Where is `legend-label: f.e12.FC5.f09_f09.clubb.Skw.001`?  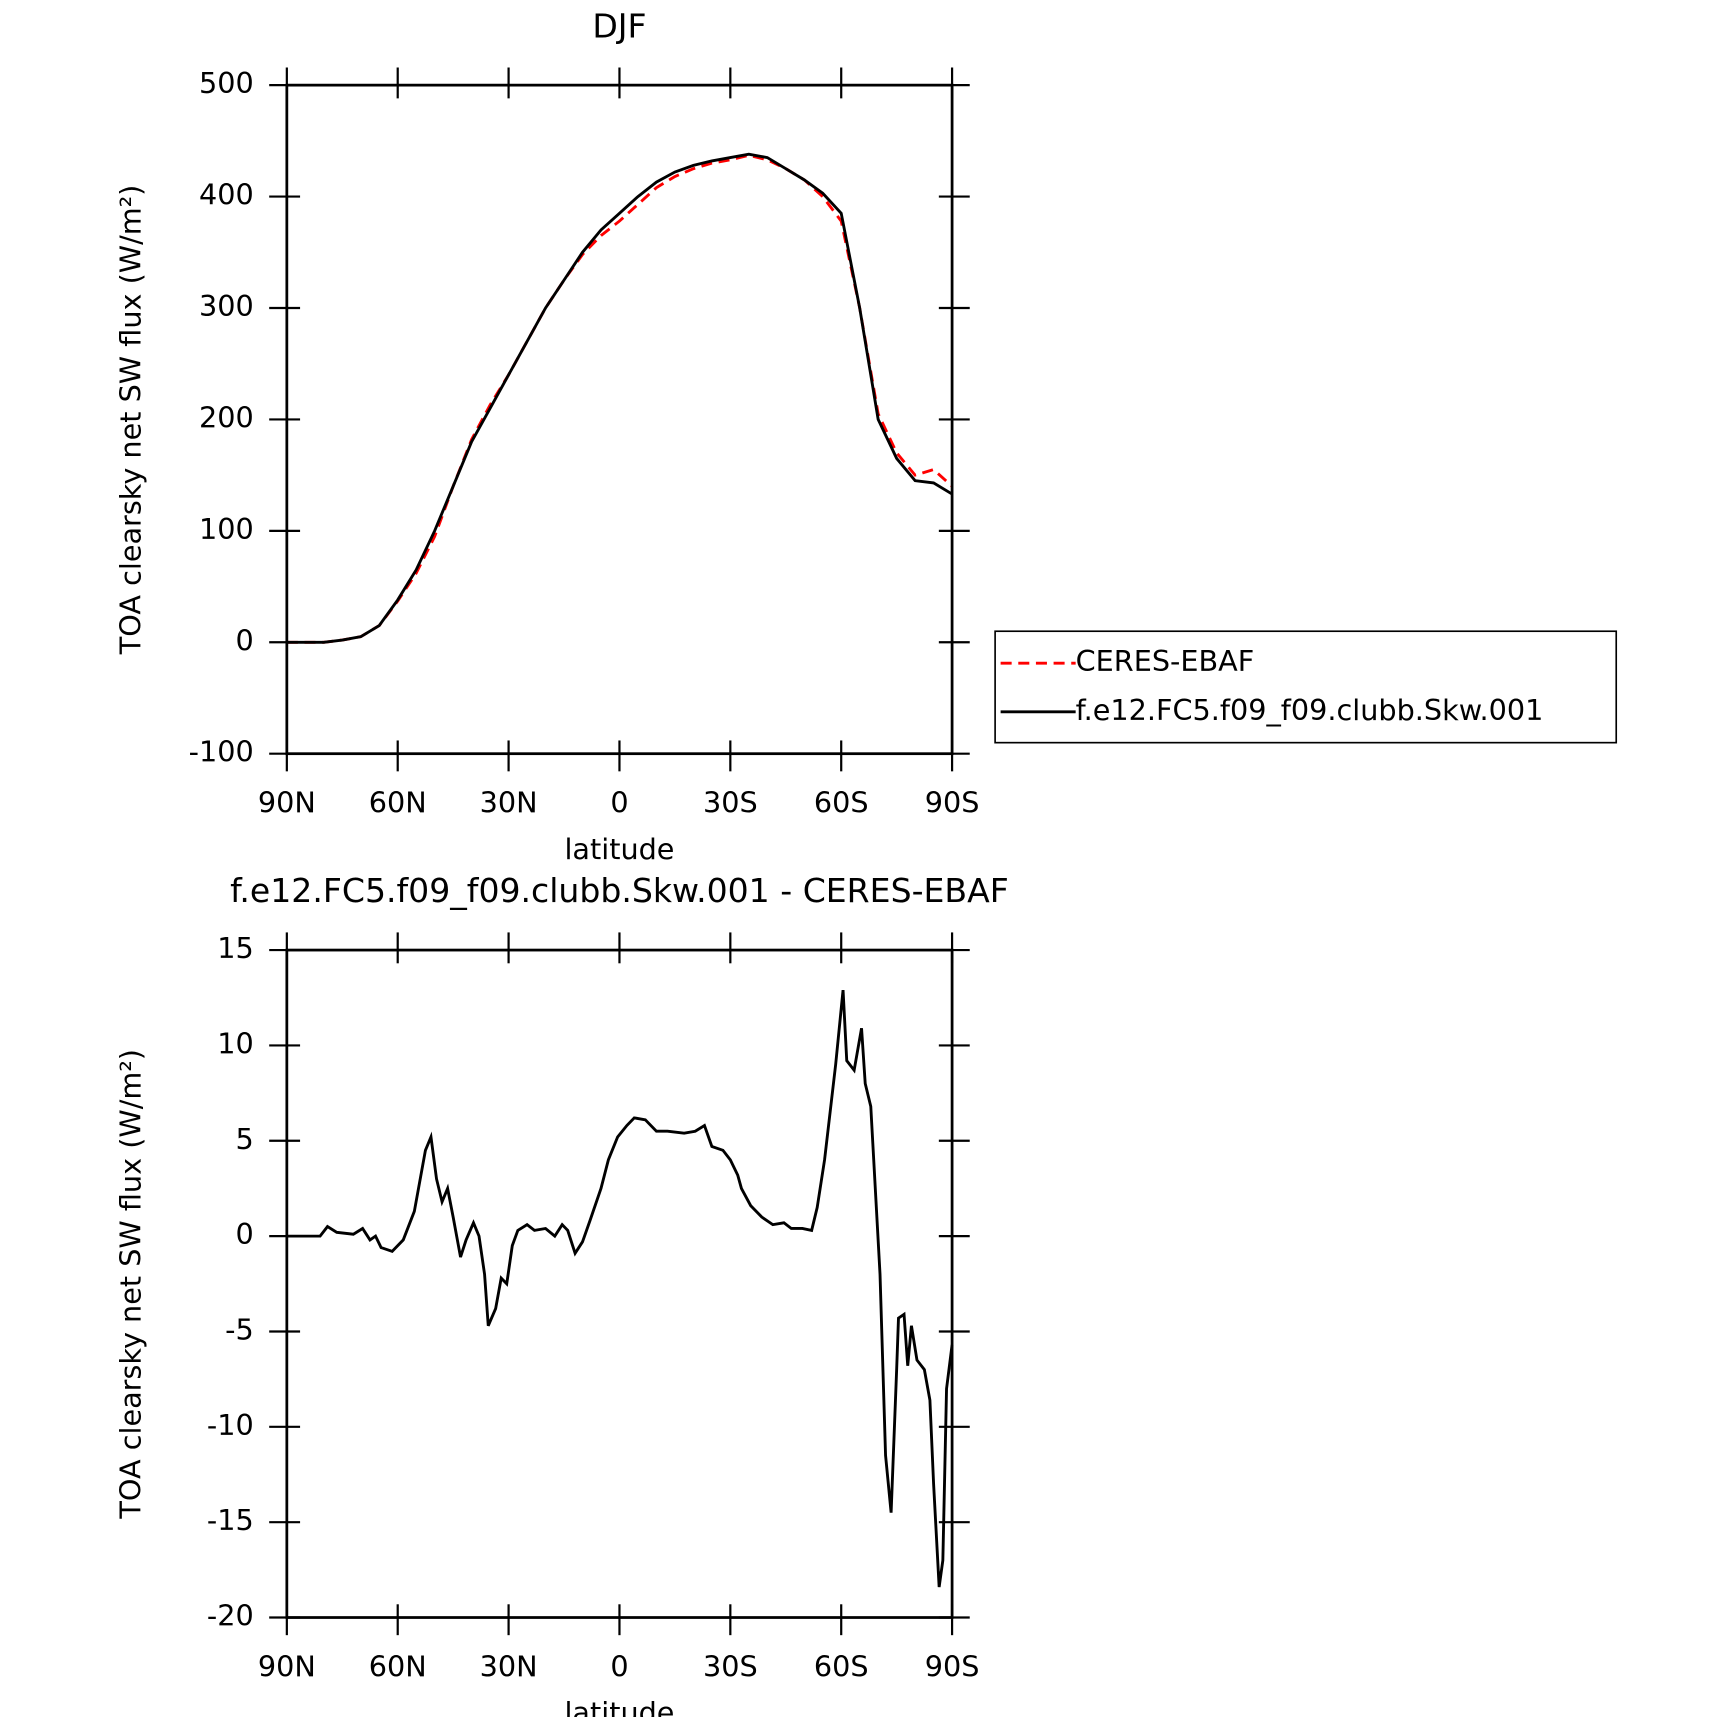 legend-label: f.e12.FC5.f09_f09.clubb.Skw.001 is located at coordinates (1310, 710).